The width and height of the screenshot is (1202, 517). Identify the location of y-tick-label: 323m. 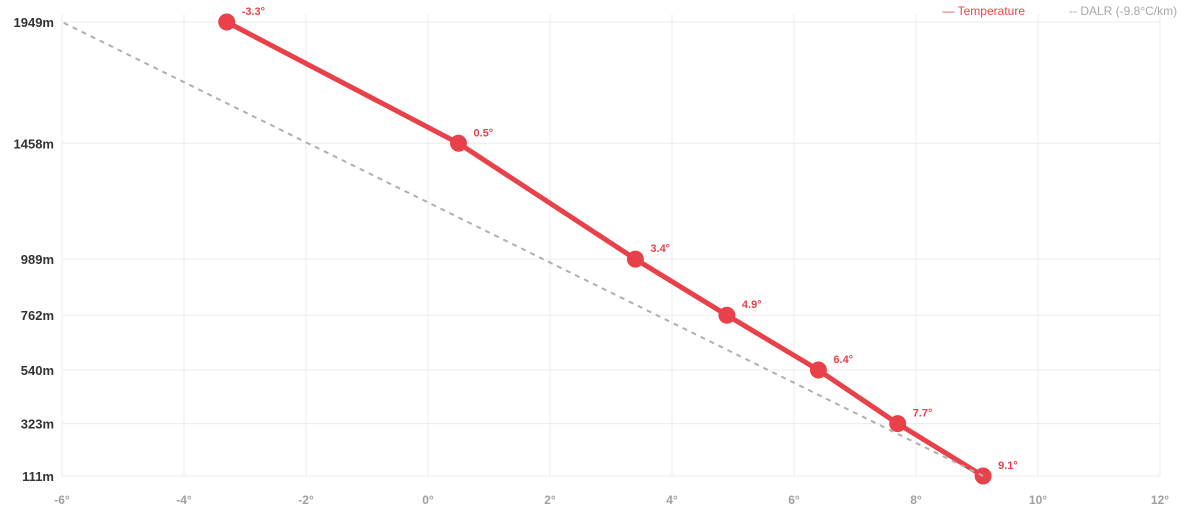
(37, 424).